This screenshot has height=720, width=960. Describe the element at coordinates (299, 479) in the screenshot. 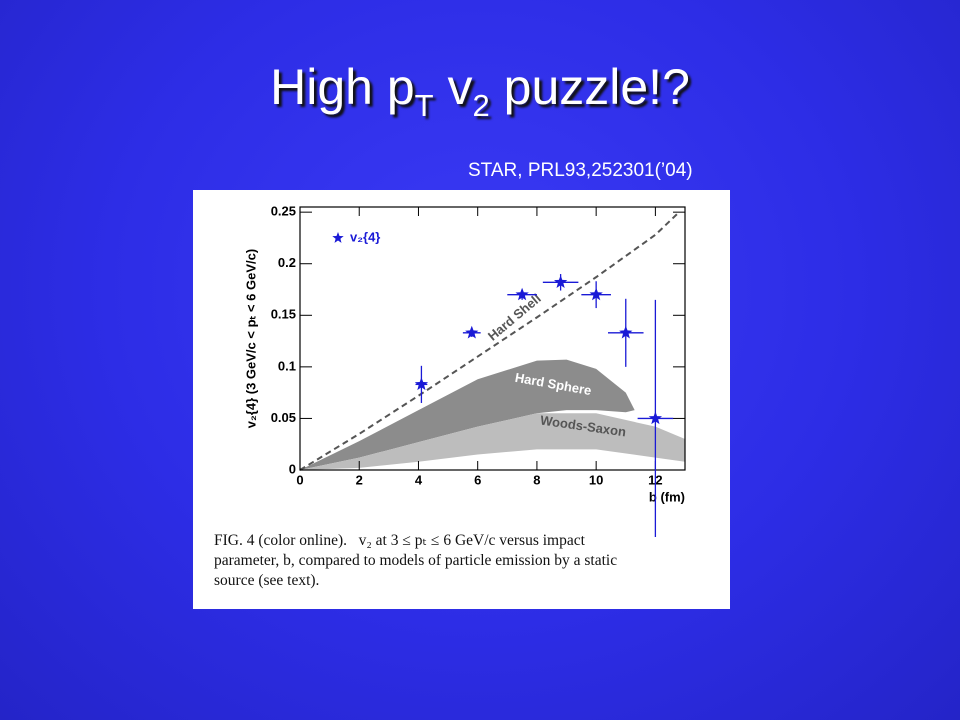

I see `x-tick-label: 0` at that location.